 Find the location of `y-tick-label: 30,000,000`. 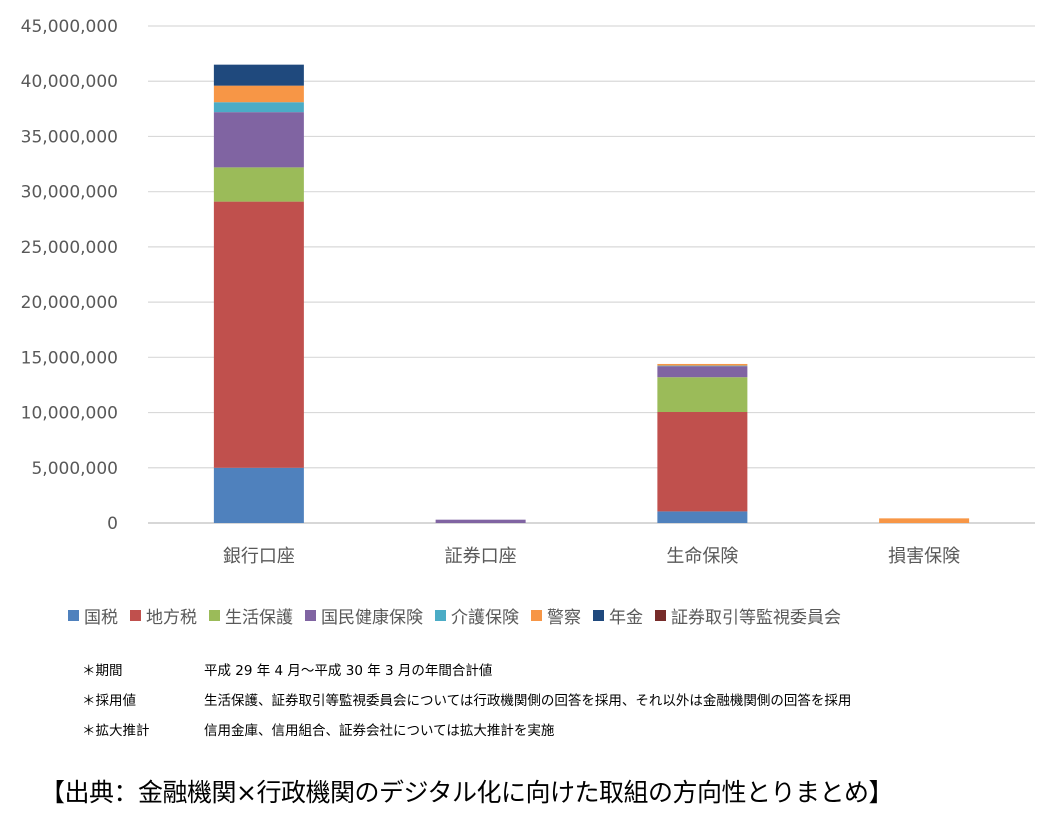

y-tick-label: 30,000,000 is located at coordinates (69, 193).